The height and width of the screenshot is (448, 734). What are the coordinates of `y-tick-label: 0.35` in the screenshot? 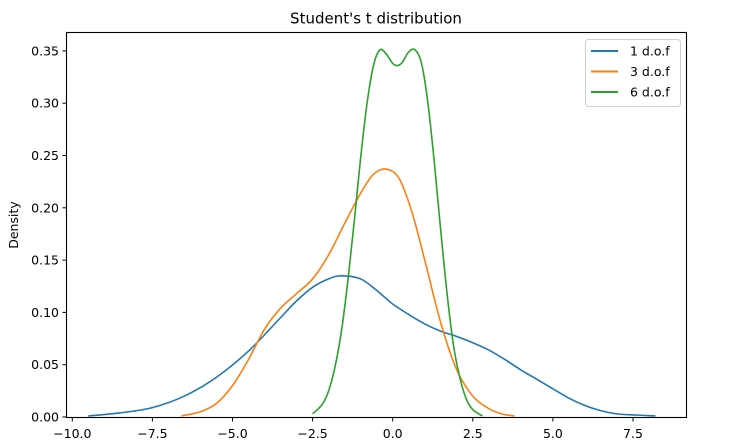 It's located at (45, 50).